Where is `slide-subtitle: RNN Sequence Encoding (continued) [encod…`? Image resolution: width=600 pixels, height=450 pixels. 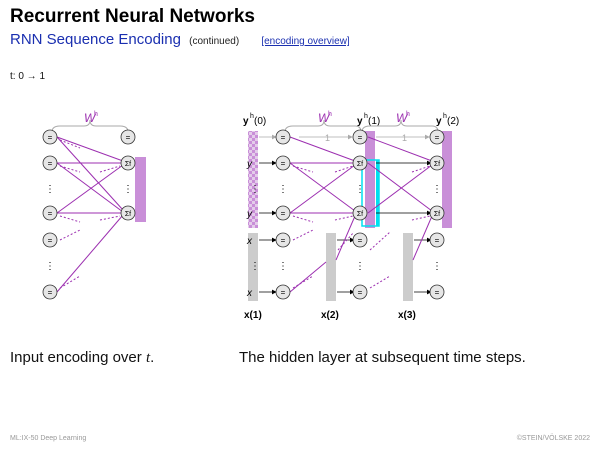
slide-subtitle: RNN Sequence Encoding (continued) [encod… is located at coordinates (180, 39).